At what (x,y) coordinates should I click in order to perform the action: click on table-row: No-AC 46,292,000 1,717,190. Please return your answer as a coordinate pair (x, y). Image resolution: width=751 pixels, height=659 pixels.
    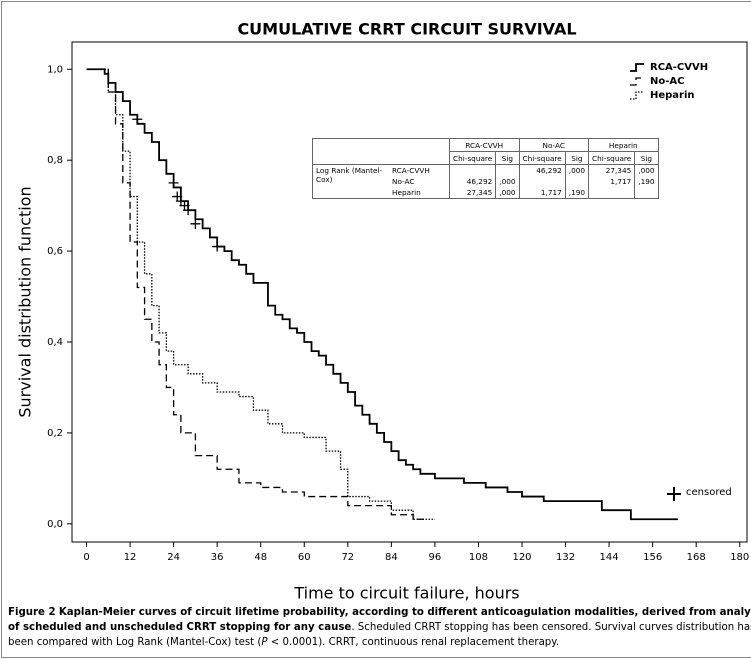
    Looking at the image, I should click on (486, 181).